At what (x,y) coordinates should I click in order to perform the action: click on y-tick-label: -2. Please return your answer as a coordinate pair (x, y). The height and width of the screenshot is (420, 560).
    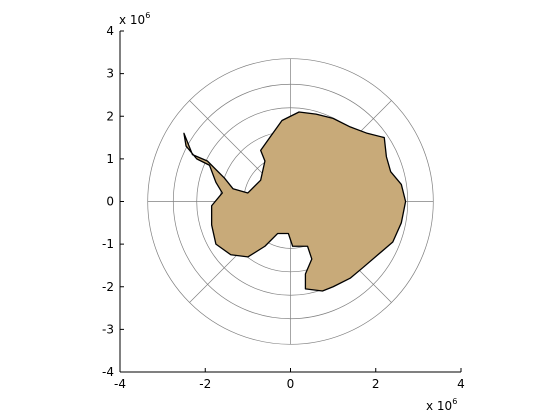
    Looking at the image, I should click on (108, 287).